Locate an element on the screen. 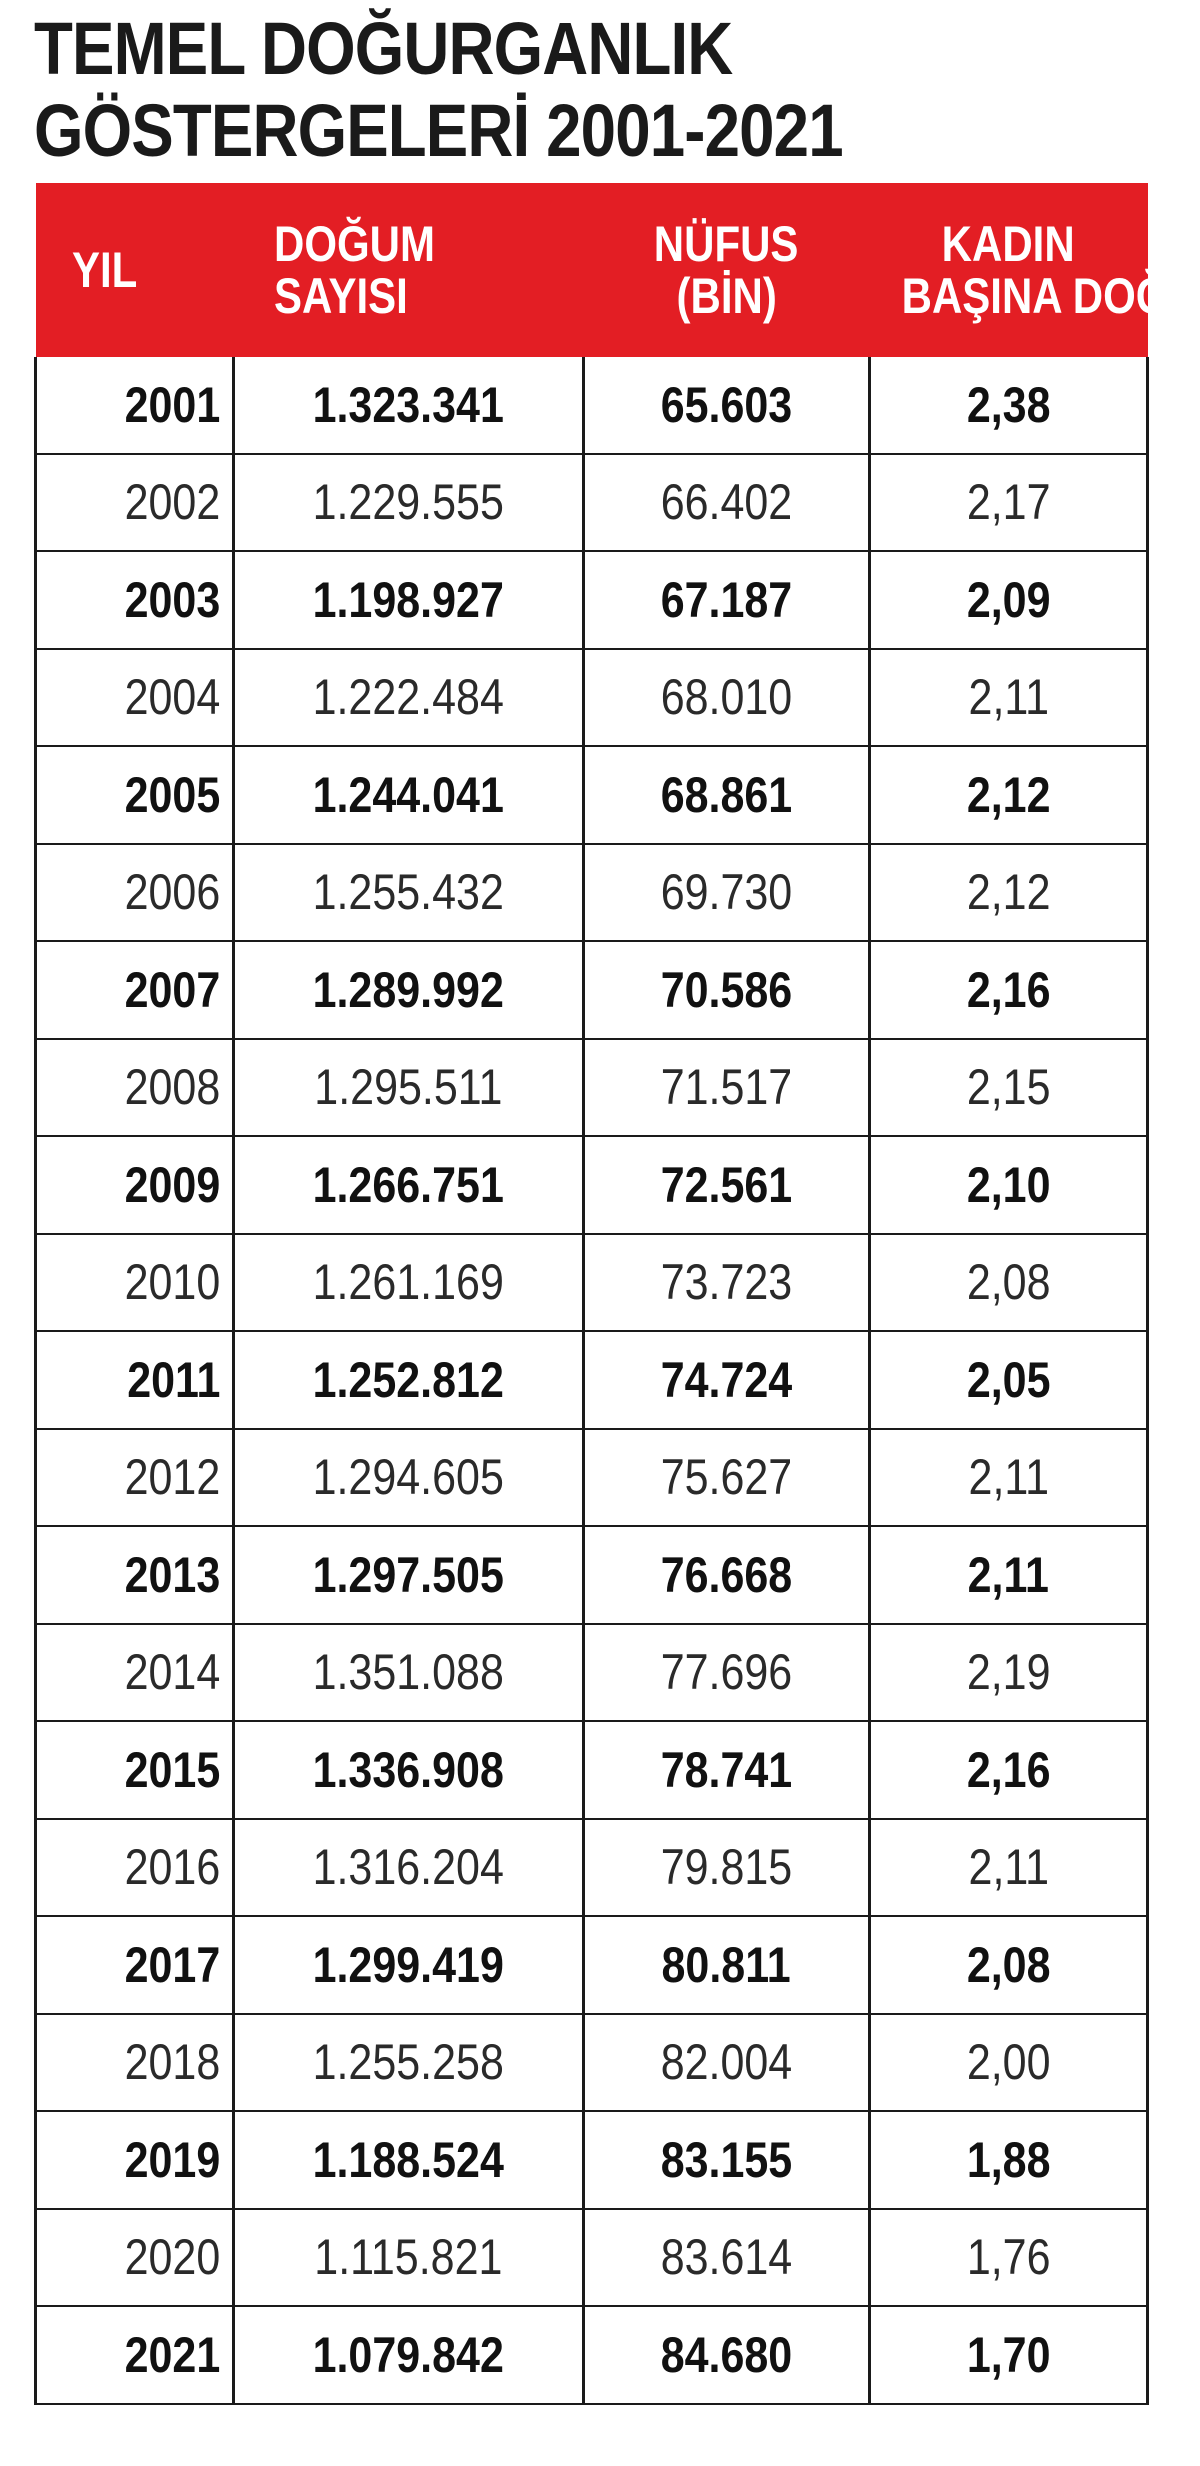 This screenshot has height=2466, width=1200. cell-population: 74.724 is located at coordinates (727, 1380).